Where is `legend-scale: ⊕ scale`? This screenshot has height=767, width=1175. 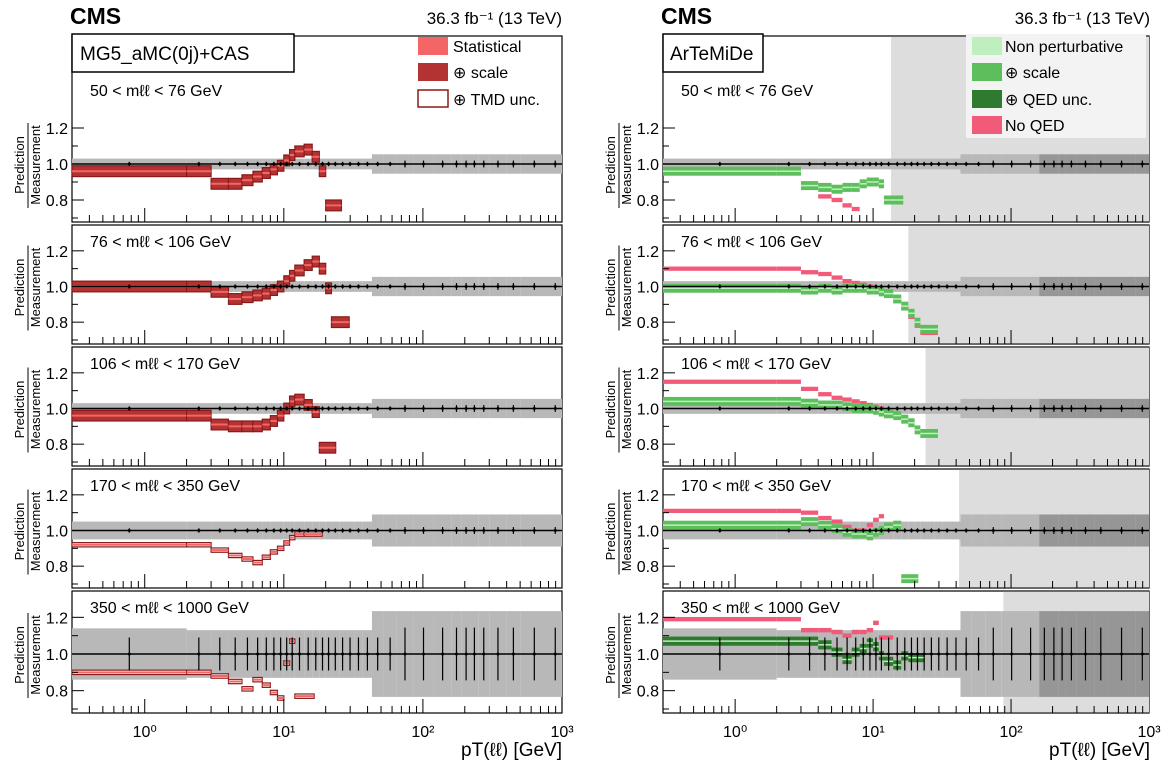 legend-scale: ⊕ scale is located at coordinates (480, 73).